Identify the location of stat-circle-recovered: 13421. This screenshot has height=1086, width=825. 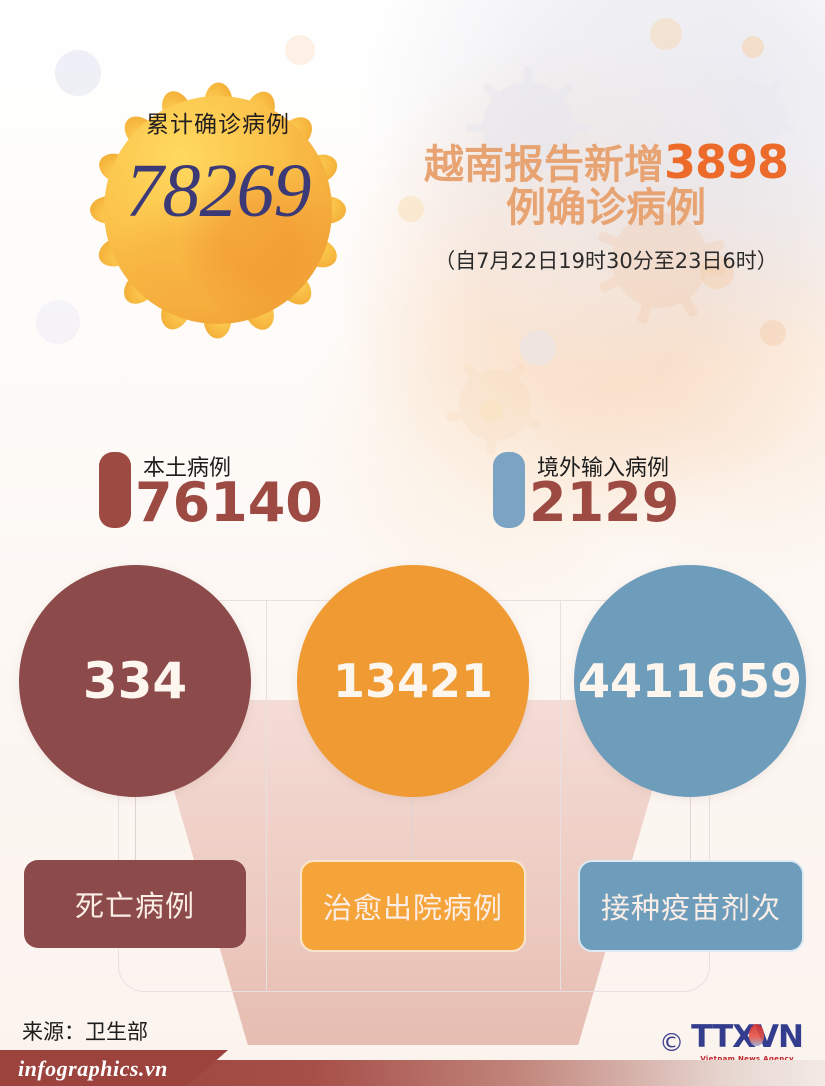
(413, 681).